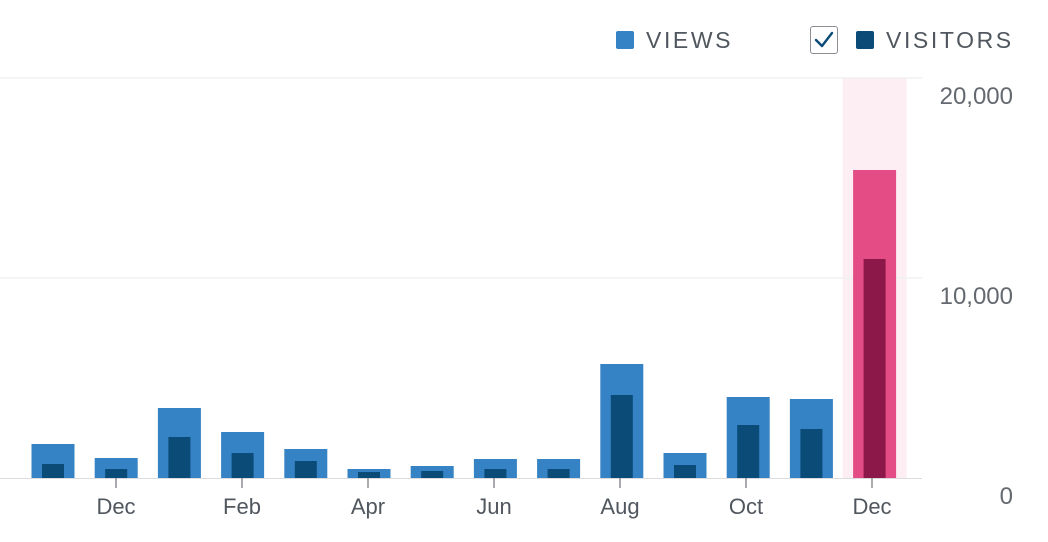  I want to click on checkmark-icon, so click(824, 39).